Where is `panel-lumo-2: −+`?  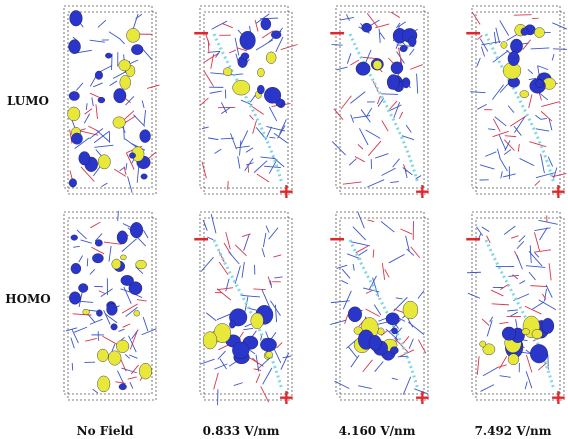 panel-lumo-2: −+ is located at coordinates (379, 104).